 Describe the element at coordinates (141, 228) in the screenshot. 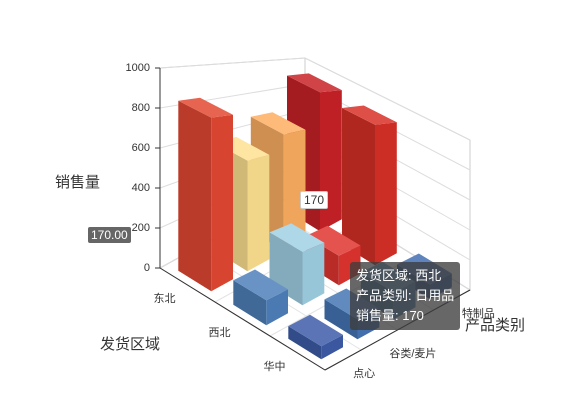

I see `y-tick-label: 200` at that location.